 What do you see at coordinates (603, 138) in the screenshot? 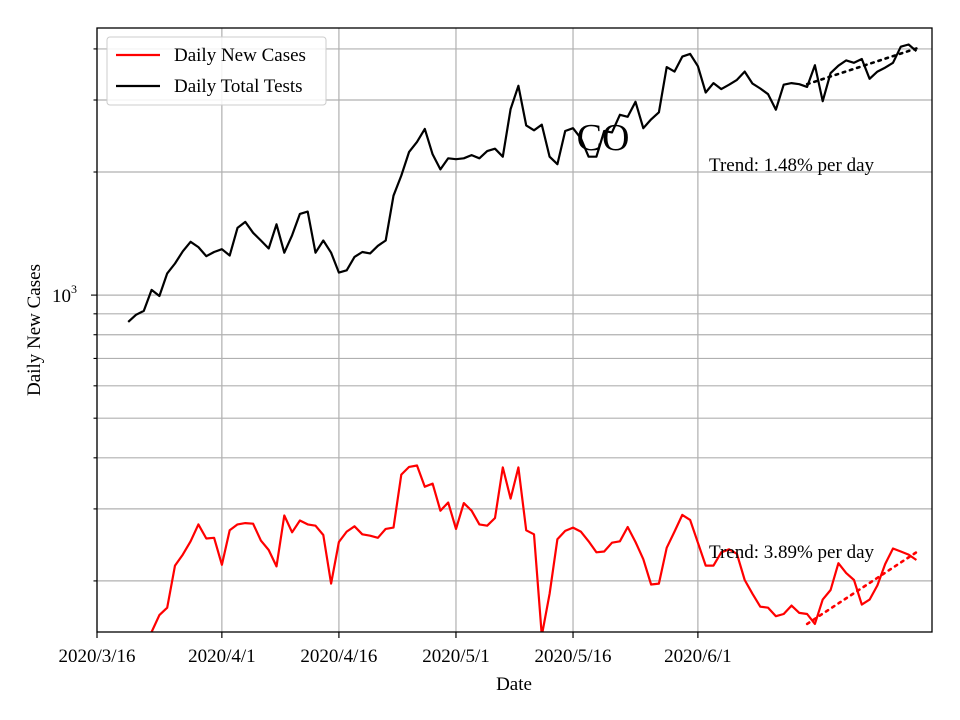
I see `chart-title: CO` at bounding box center [603, 138].